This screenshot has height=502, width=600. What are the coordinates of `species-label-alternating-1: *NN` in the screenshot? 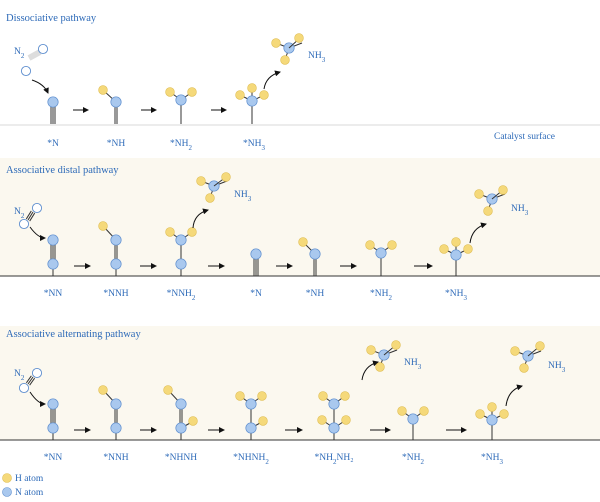 It's located at (53, 458).